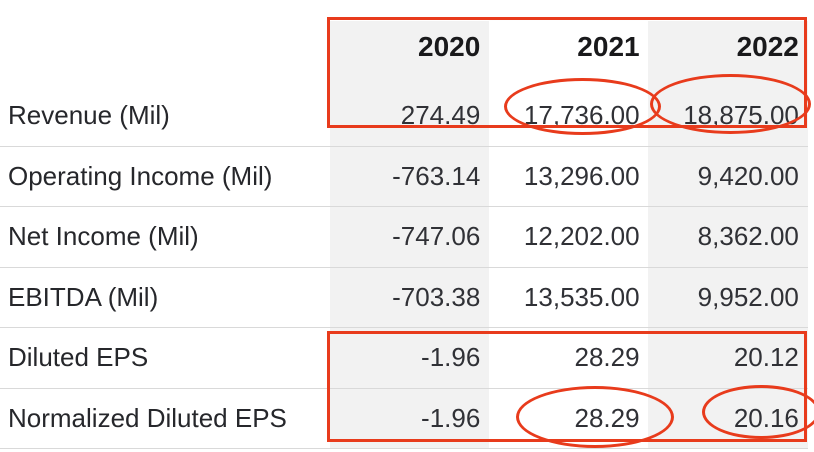  Describe the element at coordinates (451, 357) in the screenshot. I see `cell-diluted-eps-2020: -1.96` at that location.